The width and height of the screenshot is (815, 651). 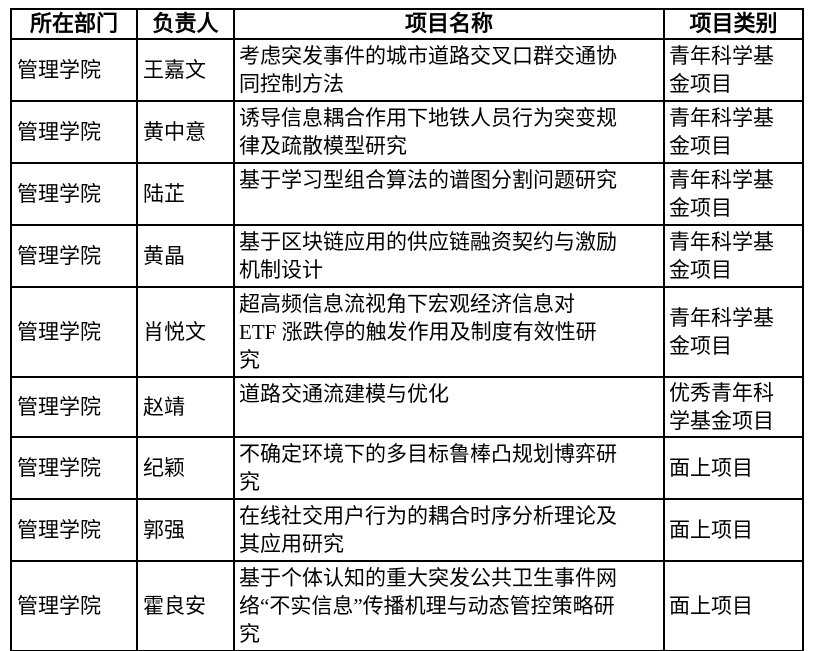 I want to click on leader-cell: 黄中意, so click(x=185, y=132).